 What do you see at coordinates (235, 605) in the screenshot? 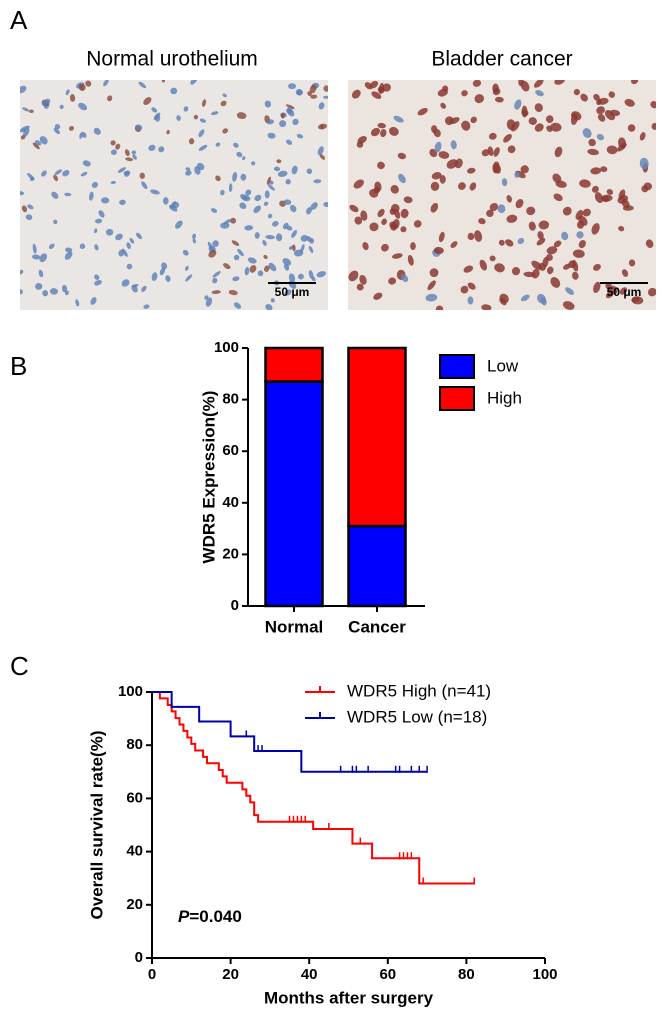
I see `y-tick-label: 0` at bounding box center [235, 605].